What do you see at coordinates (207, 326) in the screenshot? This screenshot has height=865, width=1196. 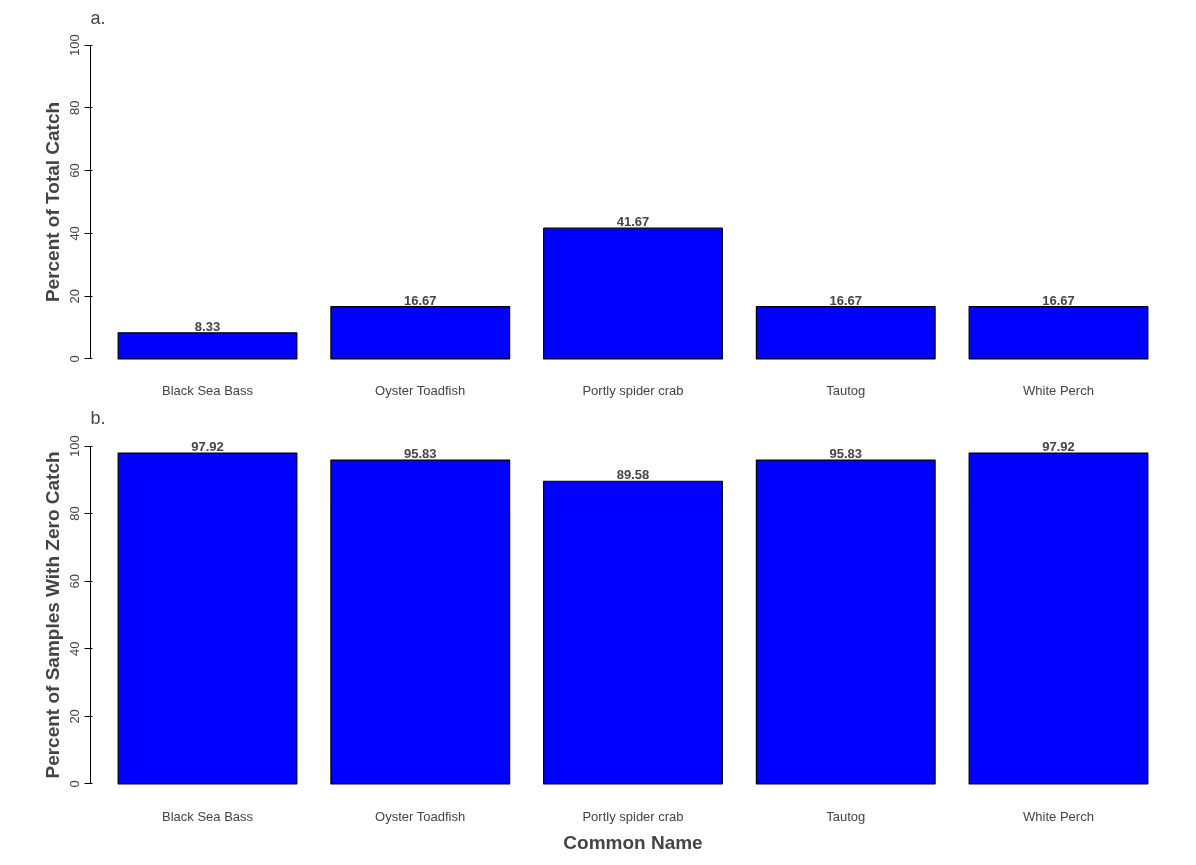 I see `data-label: 8.33` at bounding box center [207, 326].